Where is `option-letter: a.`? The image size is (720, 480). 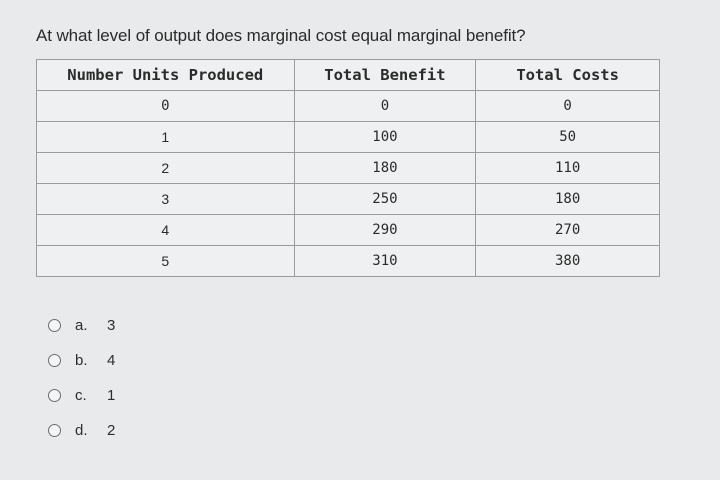
option-letter: a. is located at coordinates (81, 325).